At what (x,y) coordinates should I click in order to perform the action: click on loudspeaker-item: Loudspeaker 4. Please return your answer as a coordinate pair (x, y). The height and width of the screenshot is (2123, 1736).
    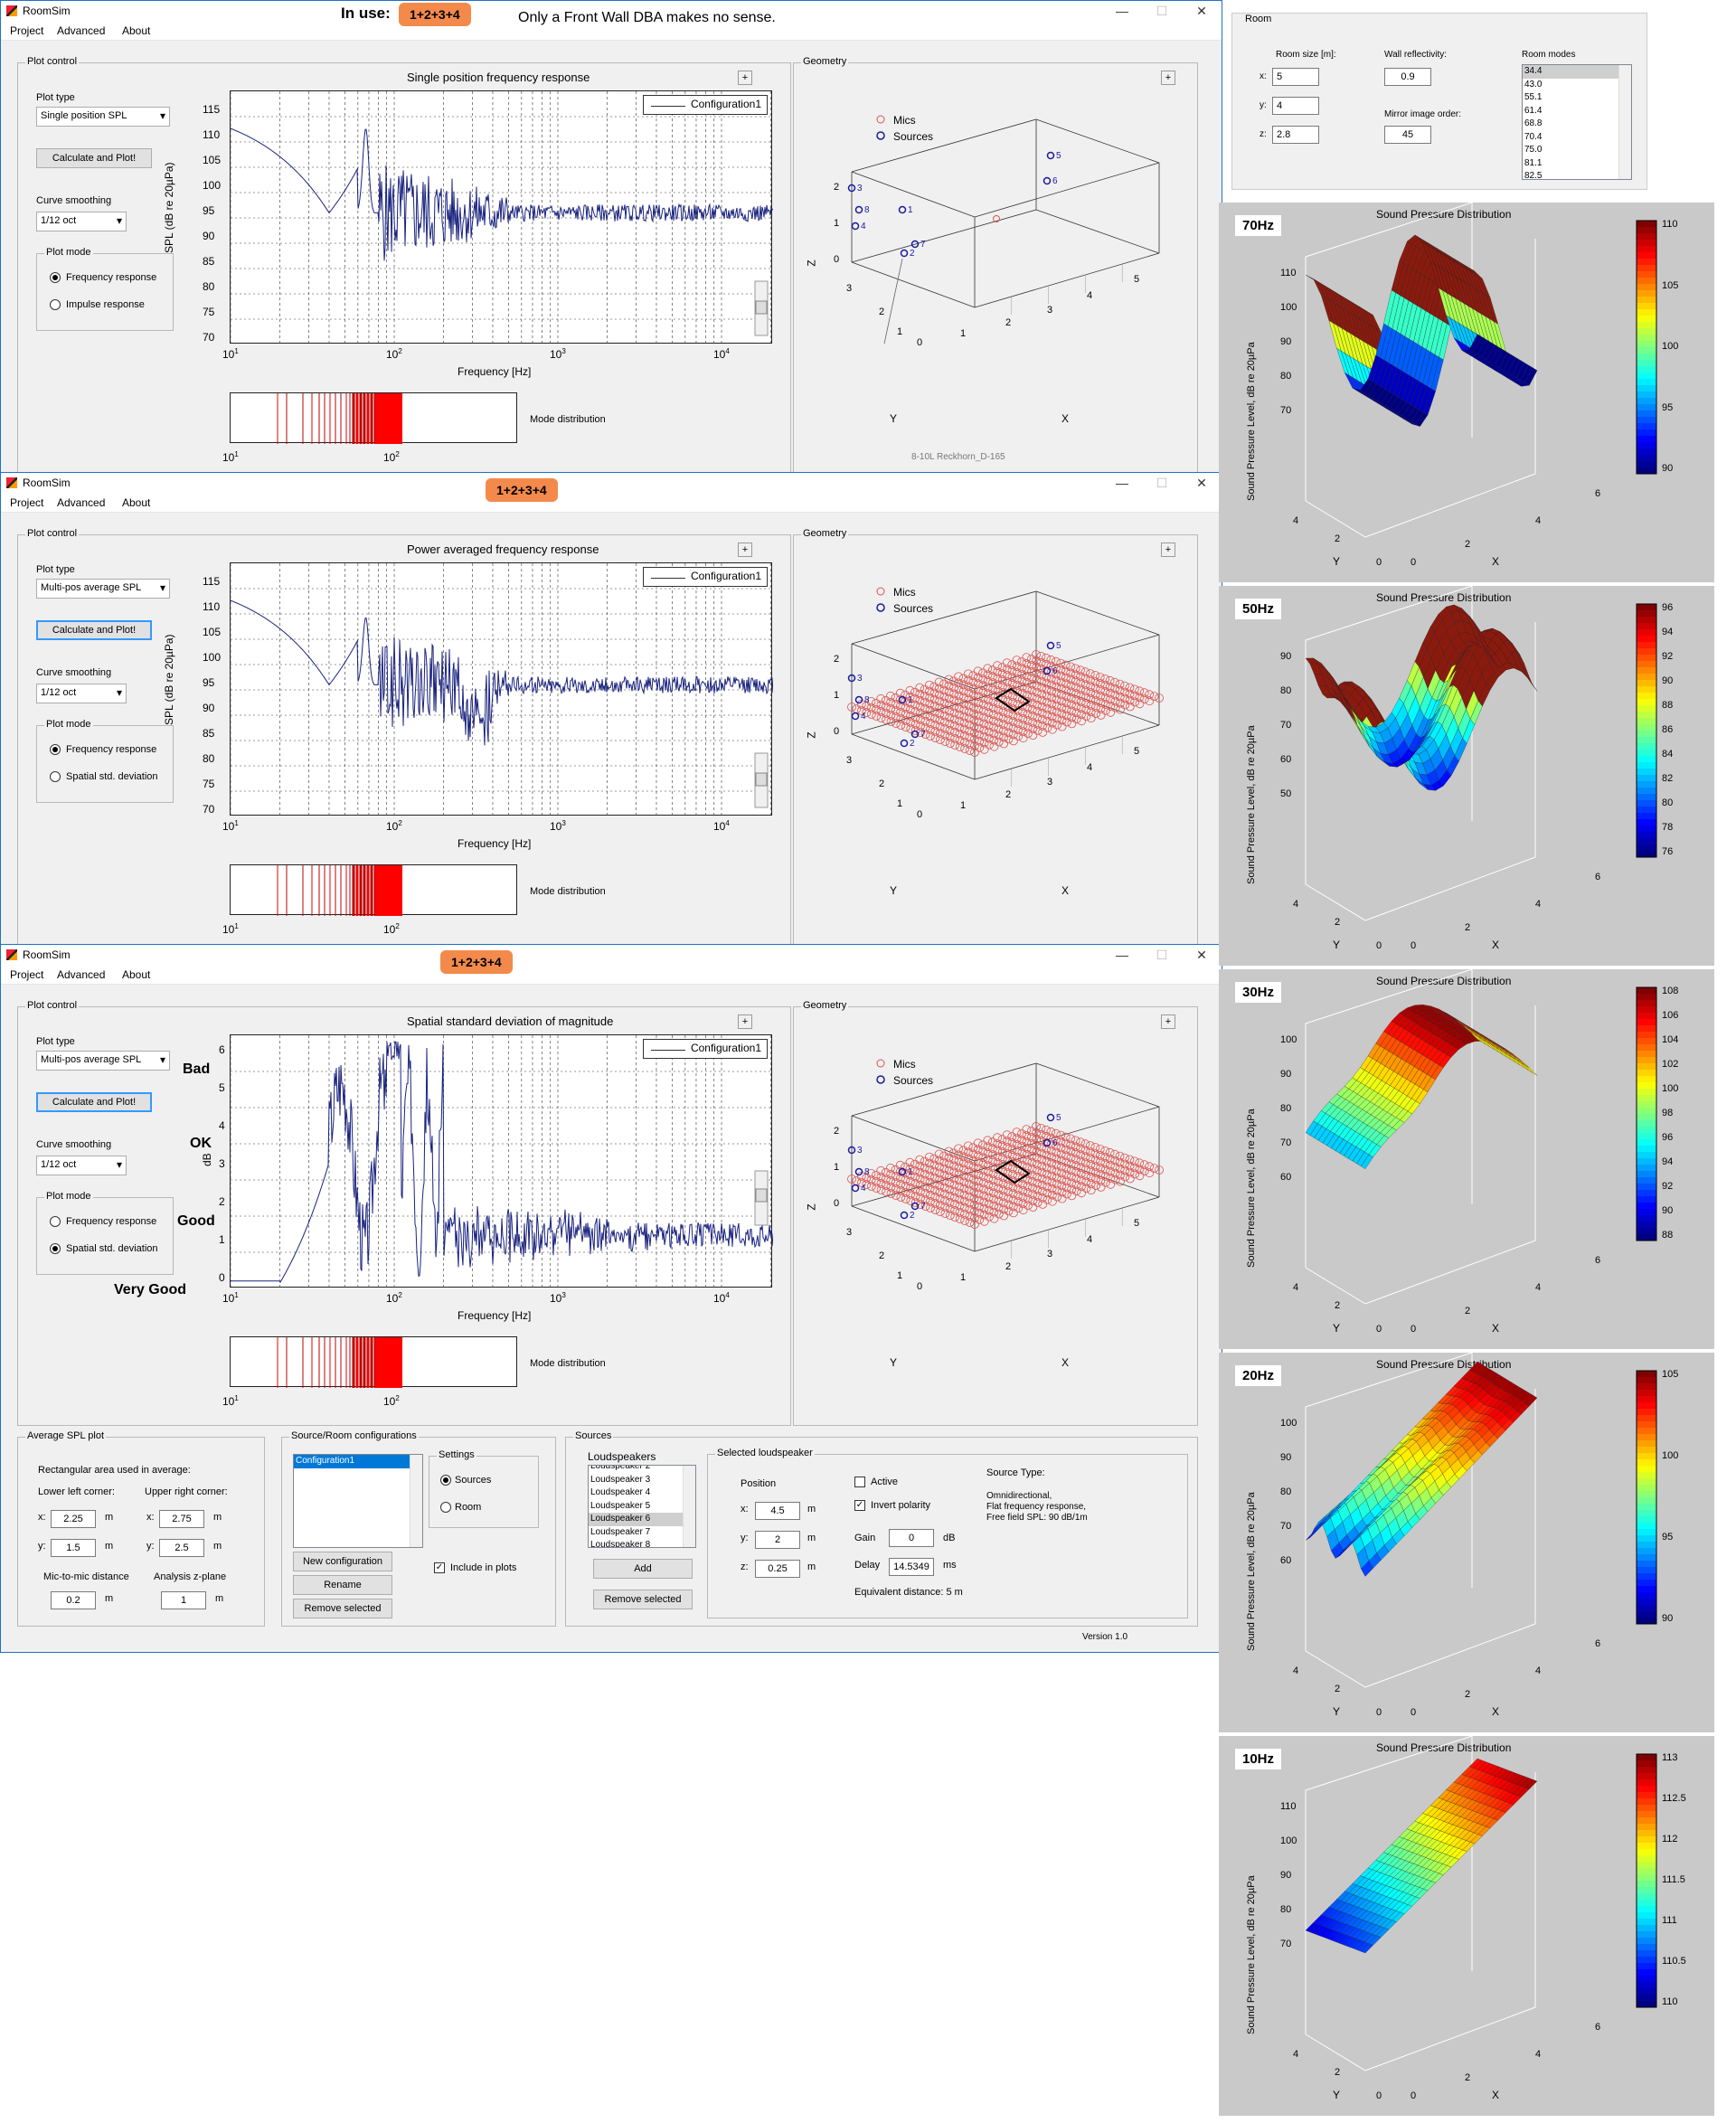
    Looking at the image, I should click on (620, 1492).